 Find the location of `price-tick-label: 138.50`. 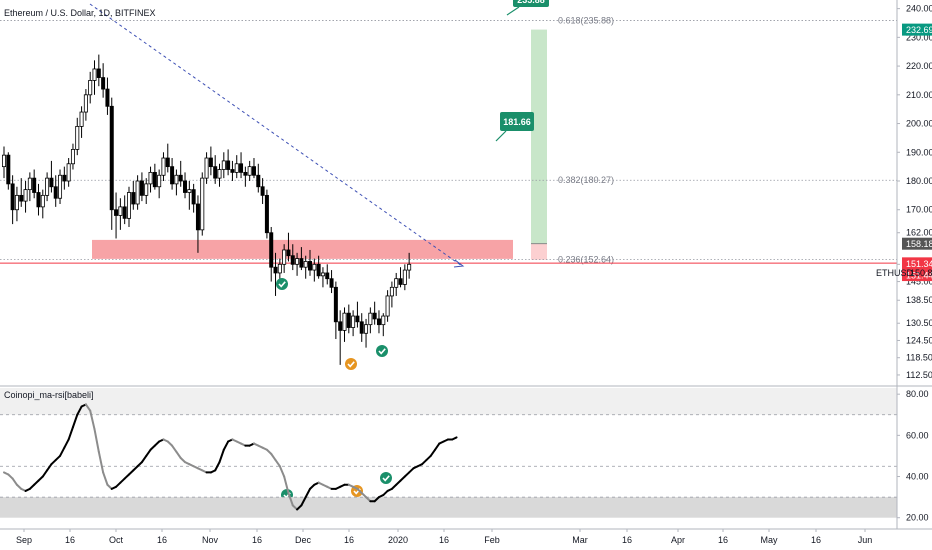

price-tick-label: 138.50 is located at coordinates (919, 300).